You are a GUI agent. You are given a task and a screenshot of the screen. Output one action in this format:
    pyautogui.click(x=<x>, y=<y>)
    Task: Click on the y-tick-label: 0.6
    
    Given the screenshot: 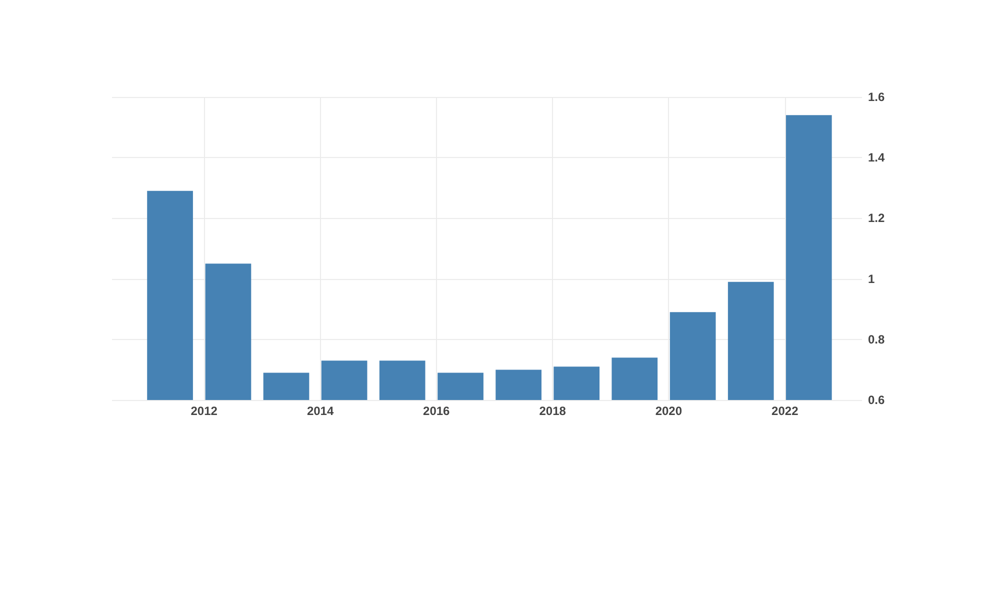 What is the action you would take?
    pyautogui.click(x=877, y=400)
    